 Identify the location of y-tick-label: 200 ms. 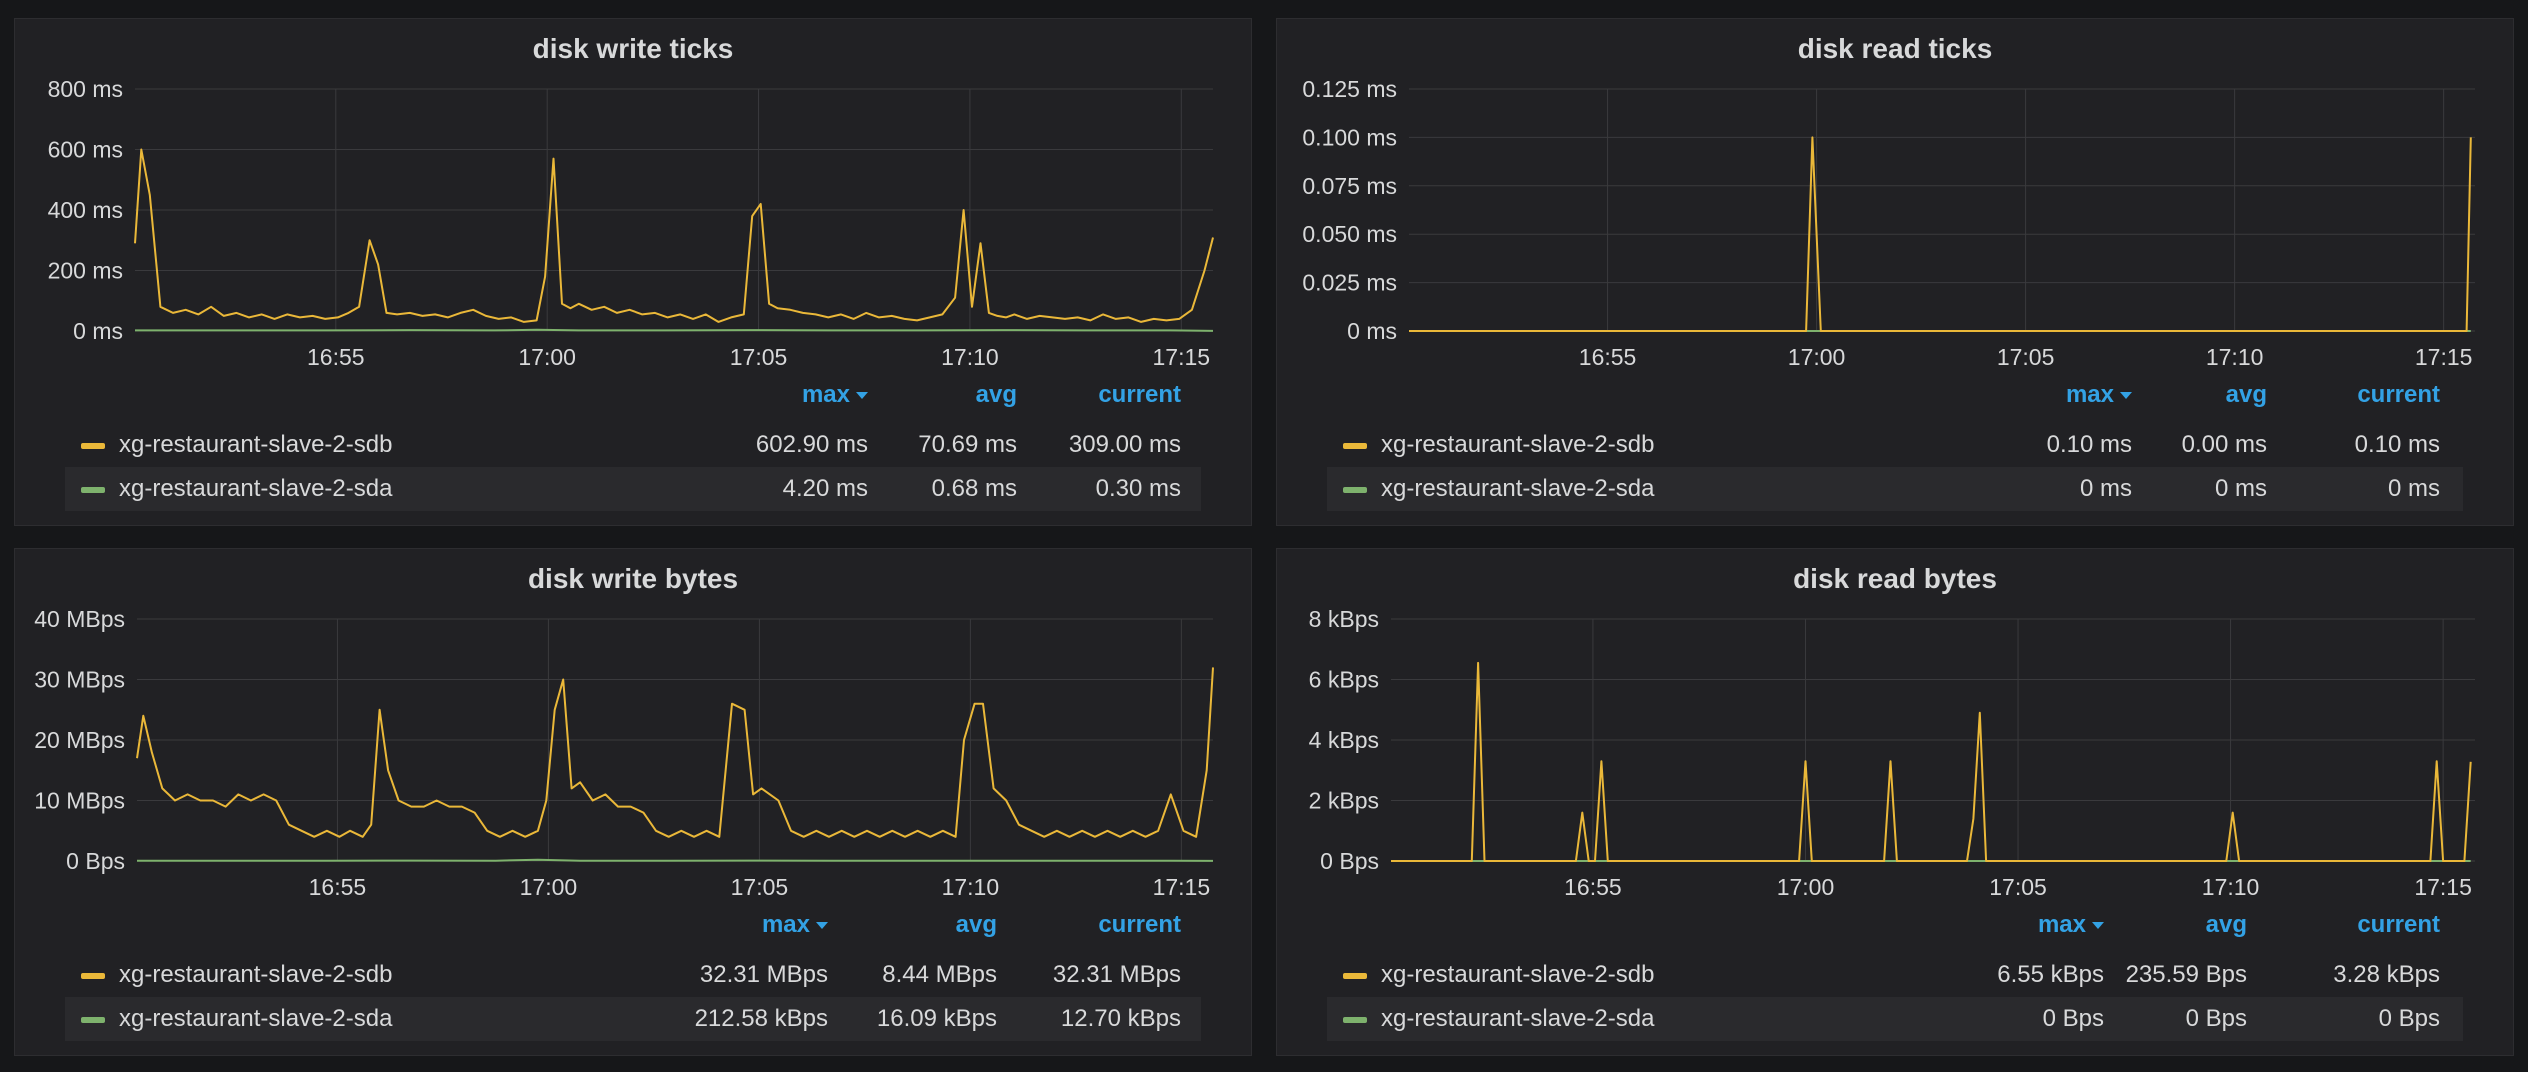
(85, 271).